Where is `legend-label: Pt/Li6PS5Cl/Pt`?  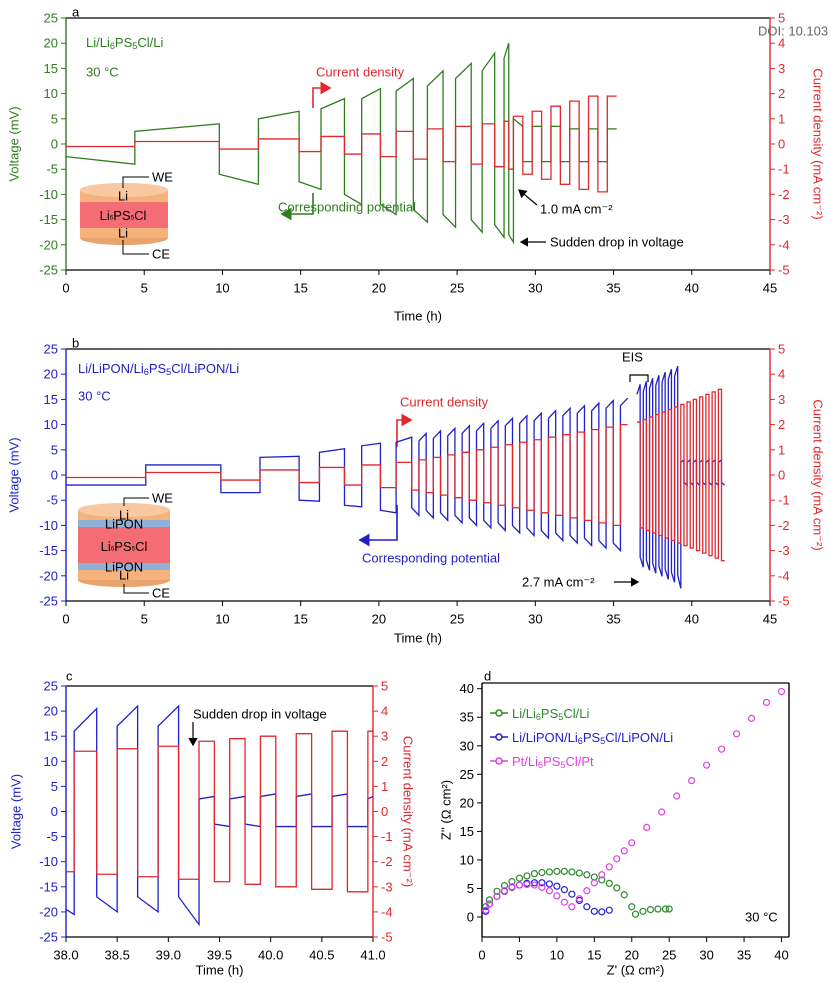
legend-label: Pt/Li6PS5Cl/Pt is located at coordinates (553, 762).